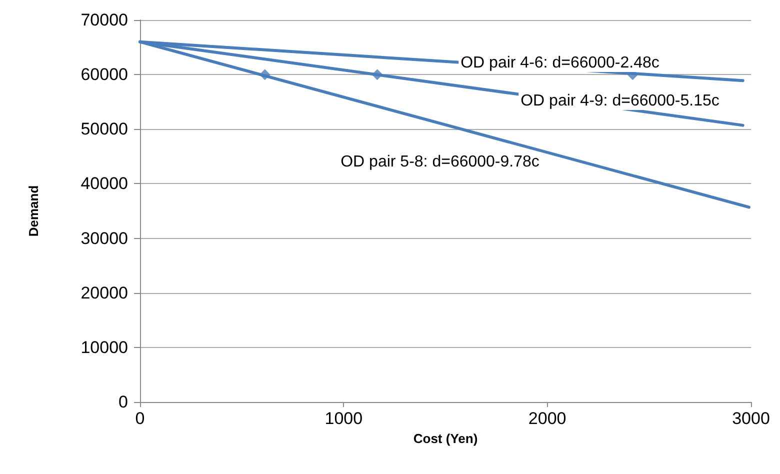 This screenshot has height=474, width=780. Describe the element at coordinates (104, 20) in the screenshot. I see `y-tick-label: 70000` at that location.